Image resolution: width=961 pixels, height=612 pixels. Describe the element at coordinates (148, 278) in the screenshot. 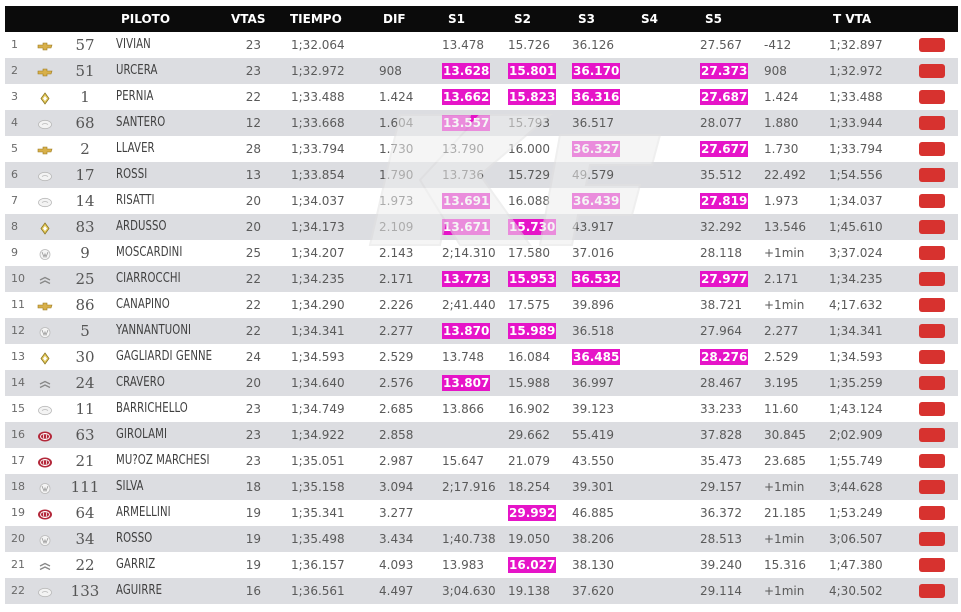

I see `cell-name: CIARROCCHI` at that location.